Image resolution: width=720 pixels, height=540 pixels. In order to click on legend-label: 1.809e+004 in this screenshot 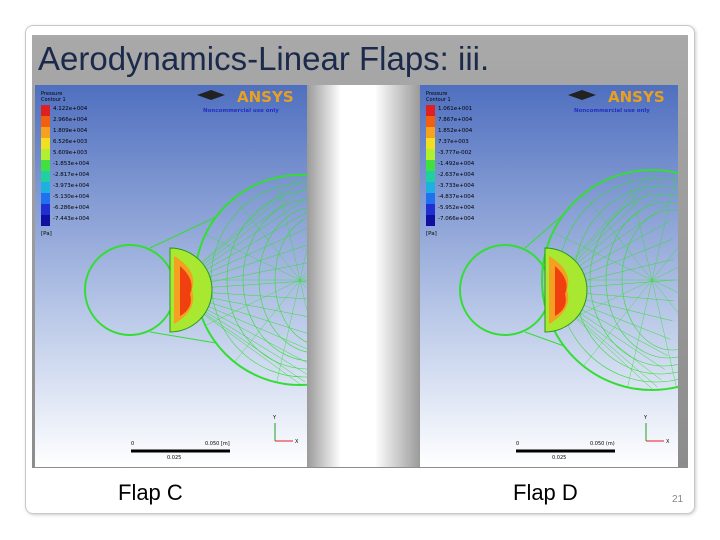, I will do `click(70, 131)`.